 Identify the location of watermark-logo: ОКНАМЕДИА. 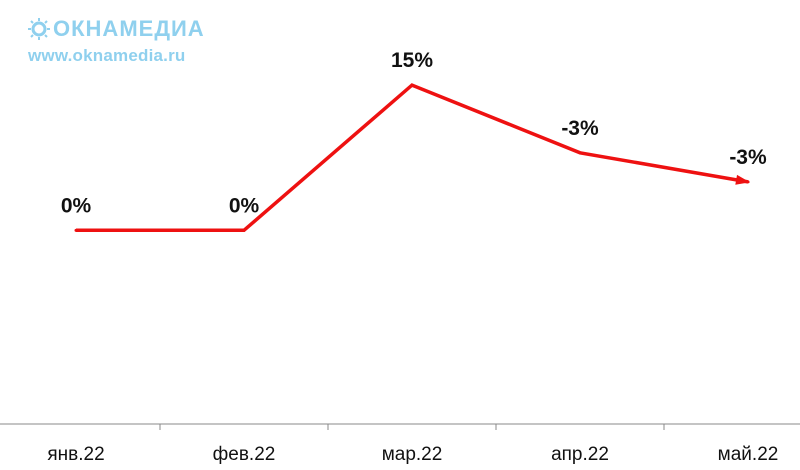
(116, 29).